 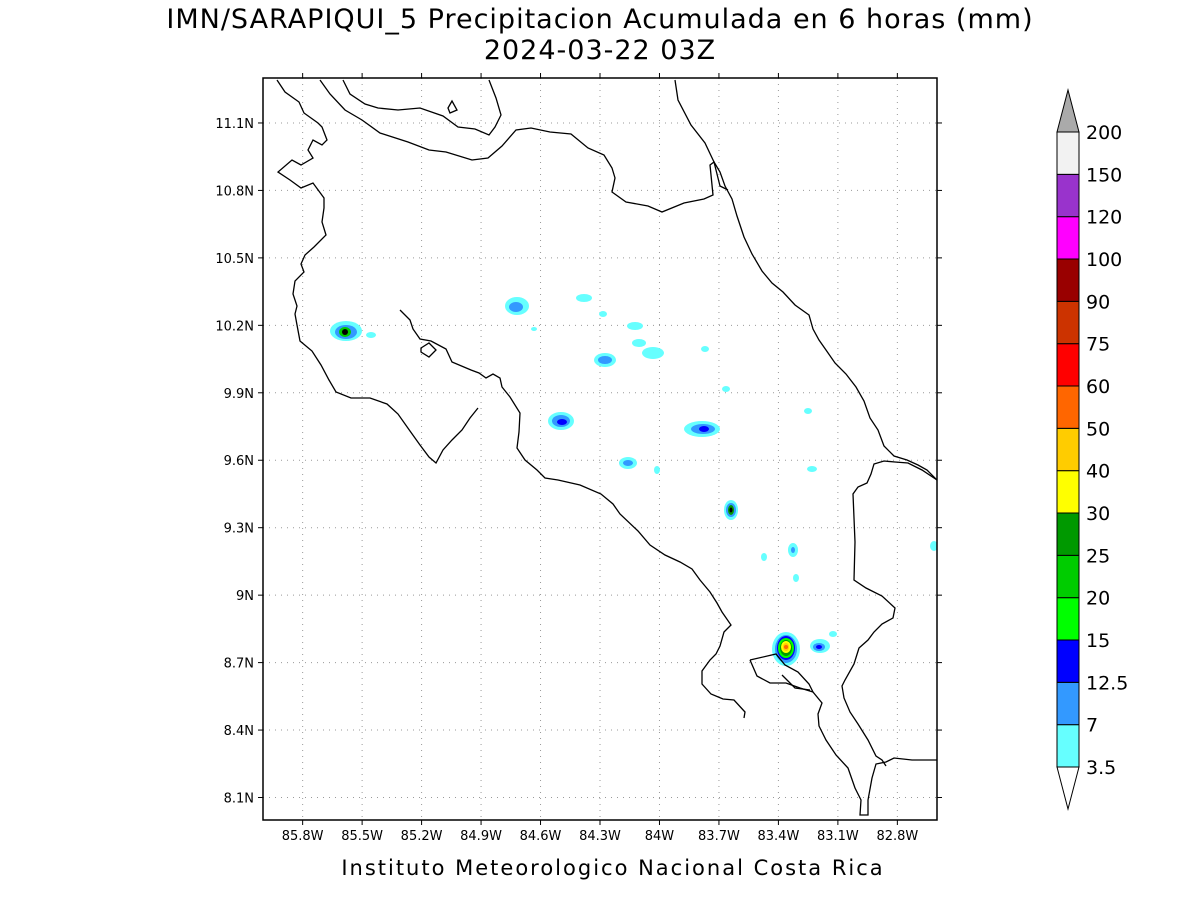 What do you see at coordinates (239, 529) in the screenshot?
I see `lat-tick-label: 9.3N` at bounding box center [239, 529].